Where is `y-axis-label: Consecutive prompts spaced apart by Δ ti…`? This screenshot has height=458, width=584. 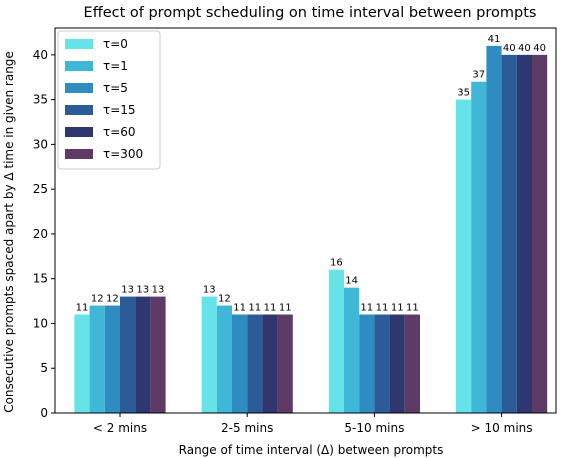 y-axis-label: Consecutive prompts spaced apart by Δ ti… is located at coordinates (9, 232).